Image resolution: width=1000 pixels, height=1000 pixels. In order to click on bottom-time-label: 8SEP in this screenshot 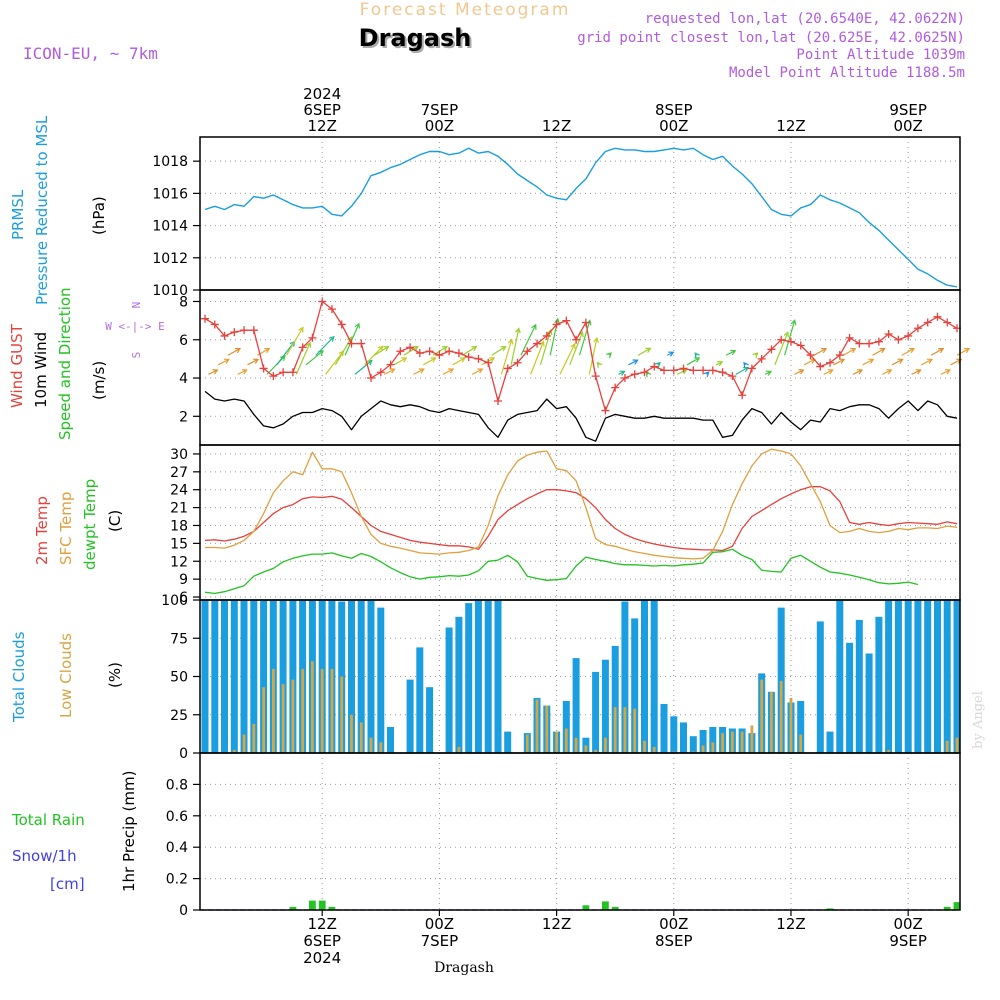, I will do `click(674, 941)`.